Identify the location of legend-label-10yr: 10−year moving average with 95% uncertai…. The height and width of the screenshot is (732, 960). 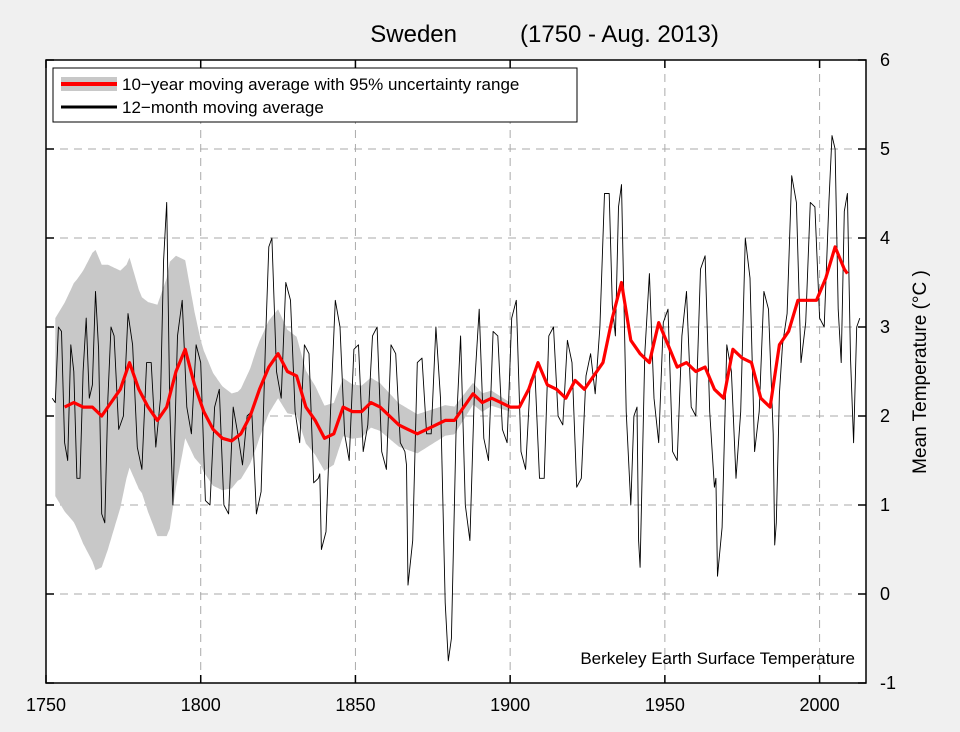
(320, 84).